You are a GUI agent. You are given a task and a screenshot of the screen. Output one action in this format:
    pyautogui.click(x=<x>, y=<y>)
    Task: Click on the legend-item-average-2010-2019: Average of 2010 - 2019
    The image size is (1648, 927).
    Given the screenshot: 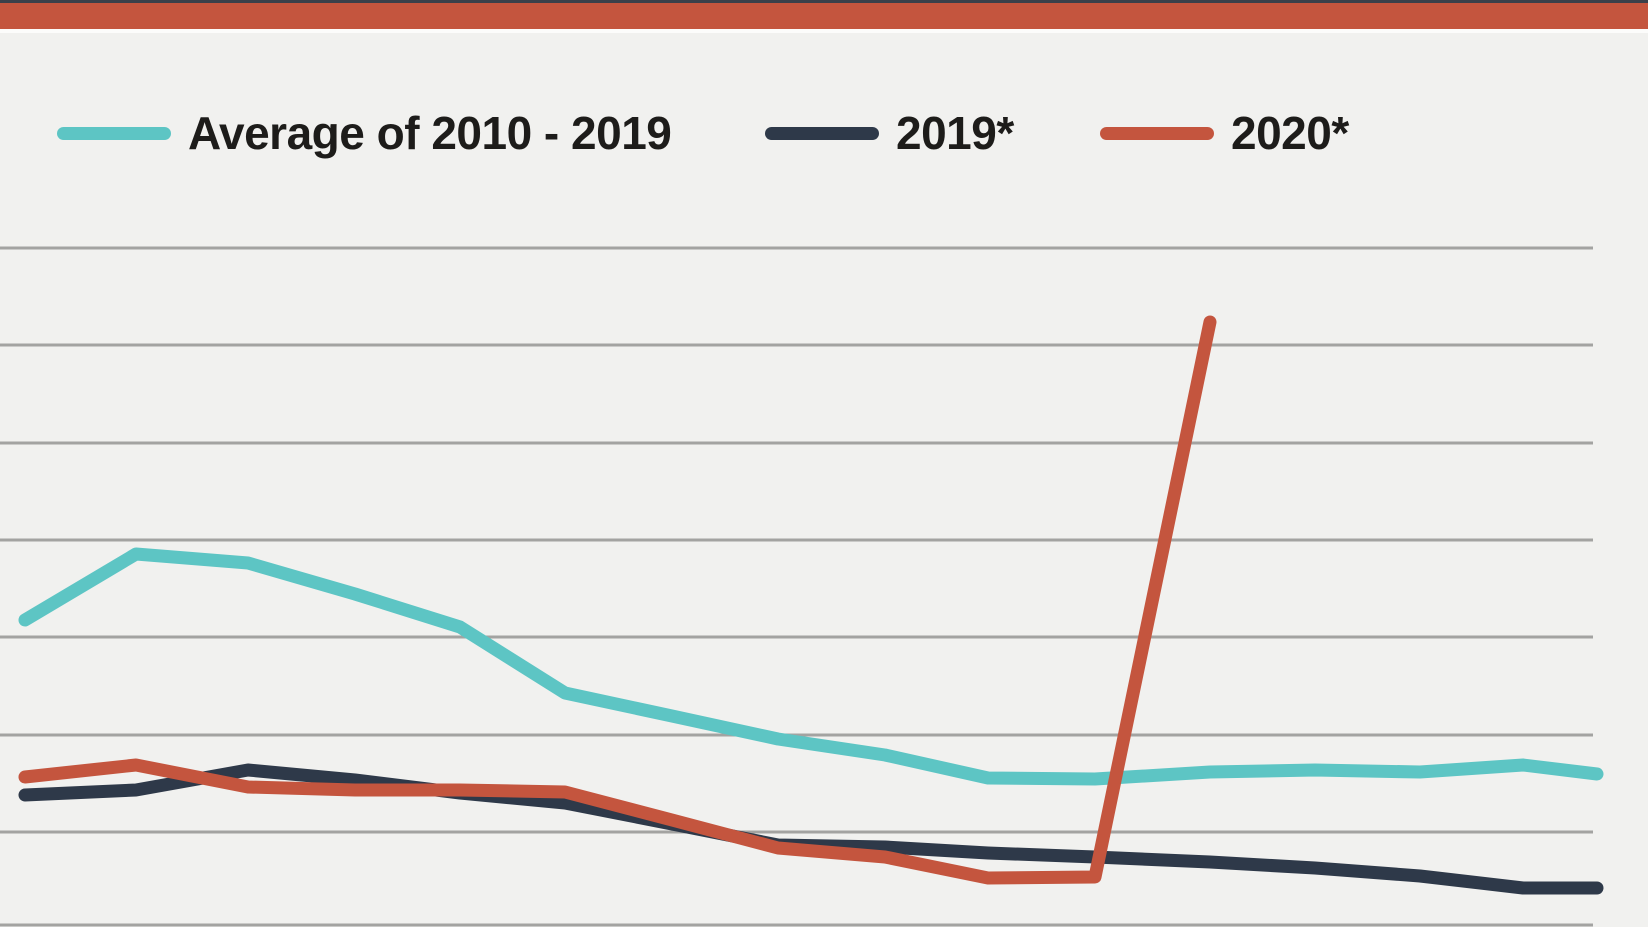 What is the action you would take?
    pyautogui.click(x=364, y=133)
    